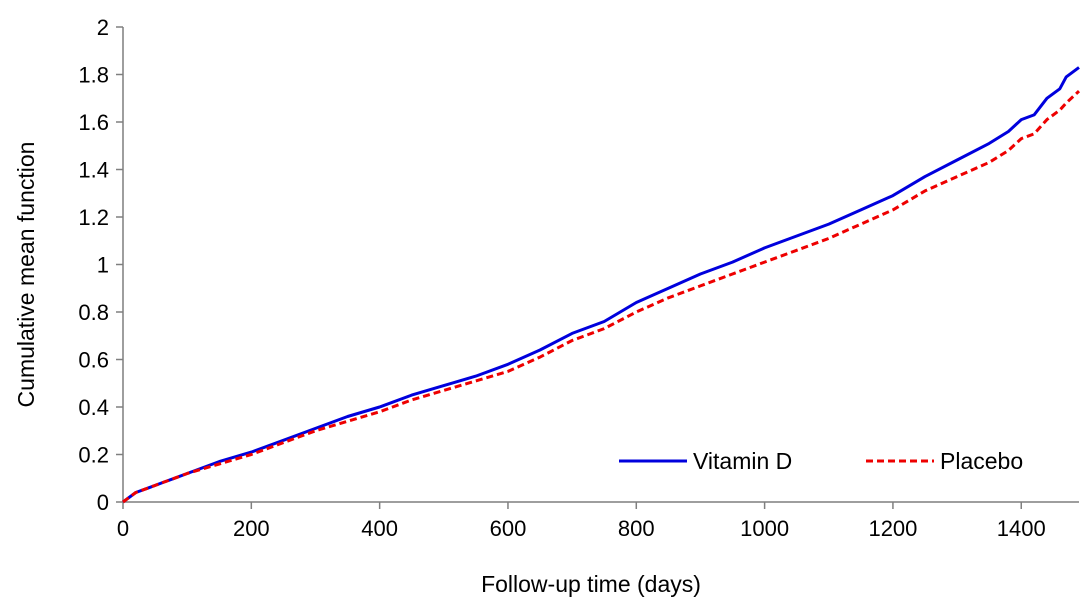  I want to click on y-tick-label: 1.8, so click(93, 75).